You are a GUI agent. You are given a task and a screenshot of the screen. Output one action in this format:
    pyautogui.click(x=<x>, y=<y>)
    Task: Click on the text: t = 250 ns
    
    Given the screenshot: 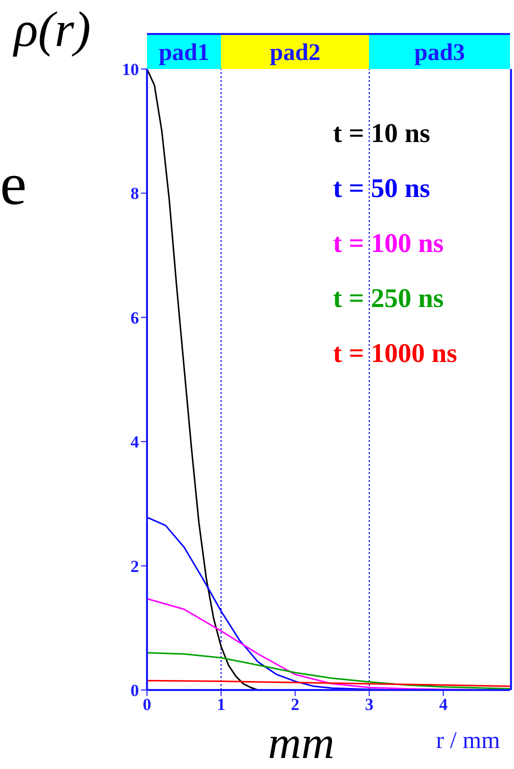 What is the action you would take?
    pyautogui.click(x=388, y=298)
    